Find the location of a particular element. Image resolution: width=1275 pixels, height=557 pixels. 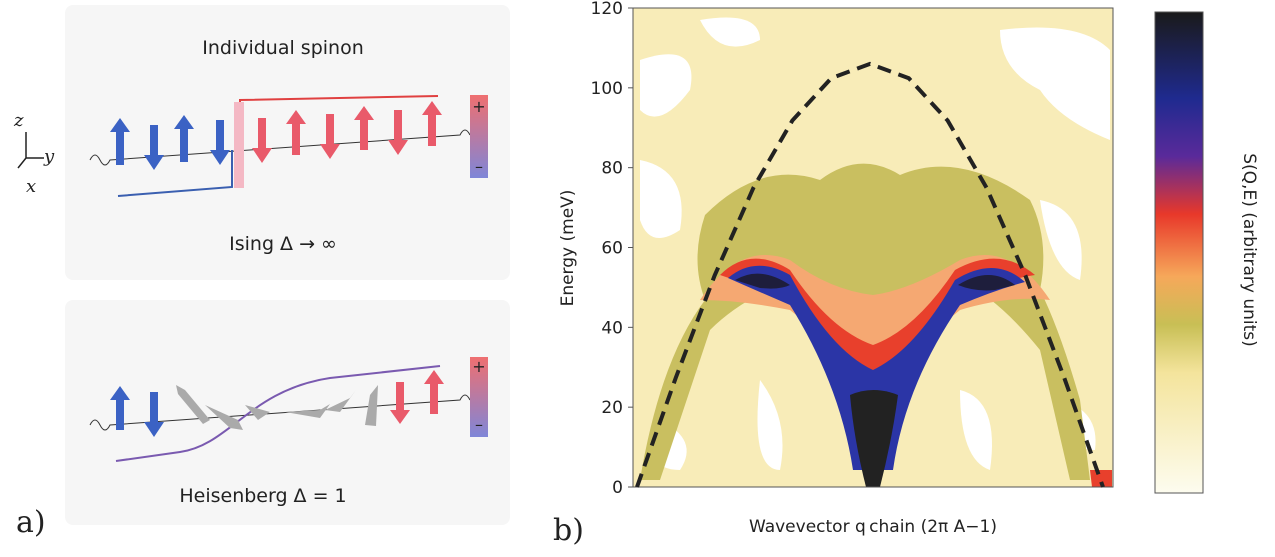

axis-x: x is located at coordinates (31, 186).